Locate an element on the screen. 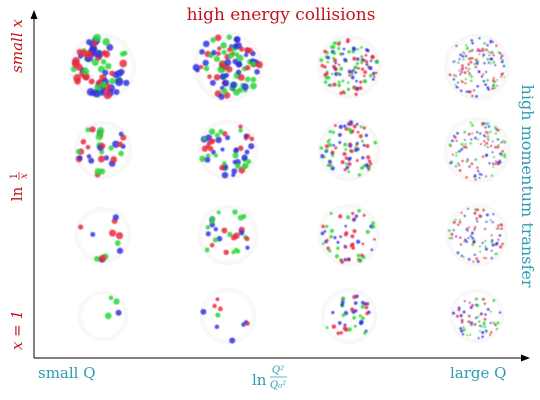 The image size is (540, 400). diagram-title: high energy collisions is located at coordinates (281, 15).